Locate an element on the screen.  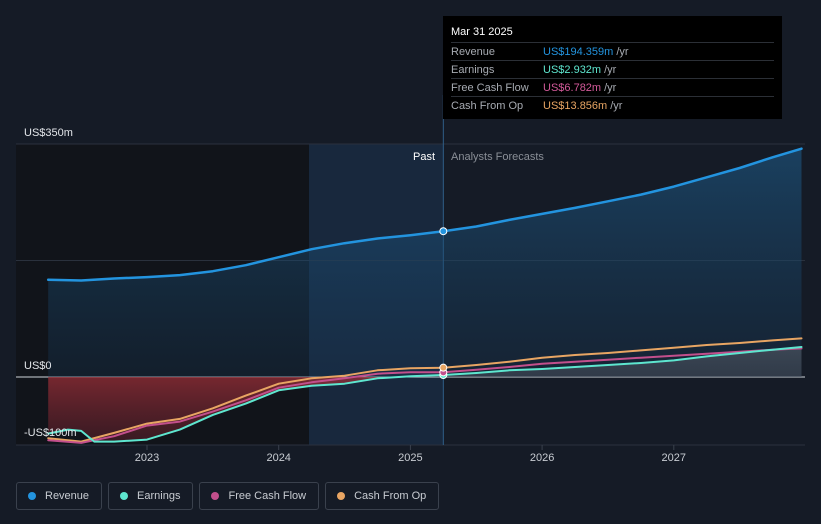
past-label: Past is located at coordinates (424, 157).